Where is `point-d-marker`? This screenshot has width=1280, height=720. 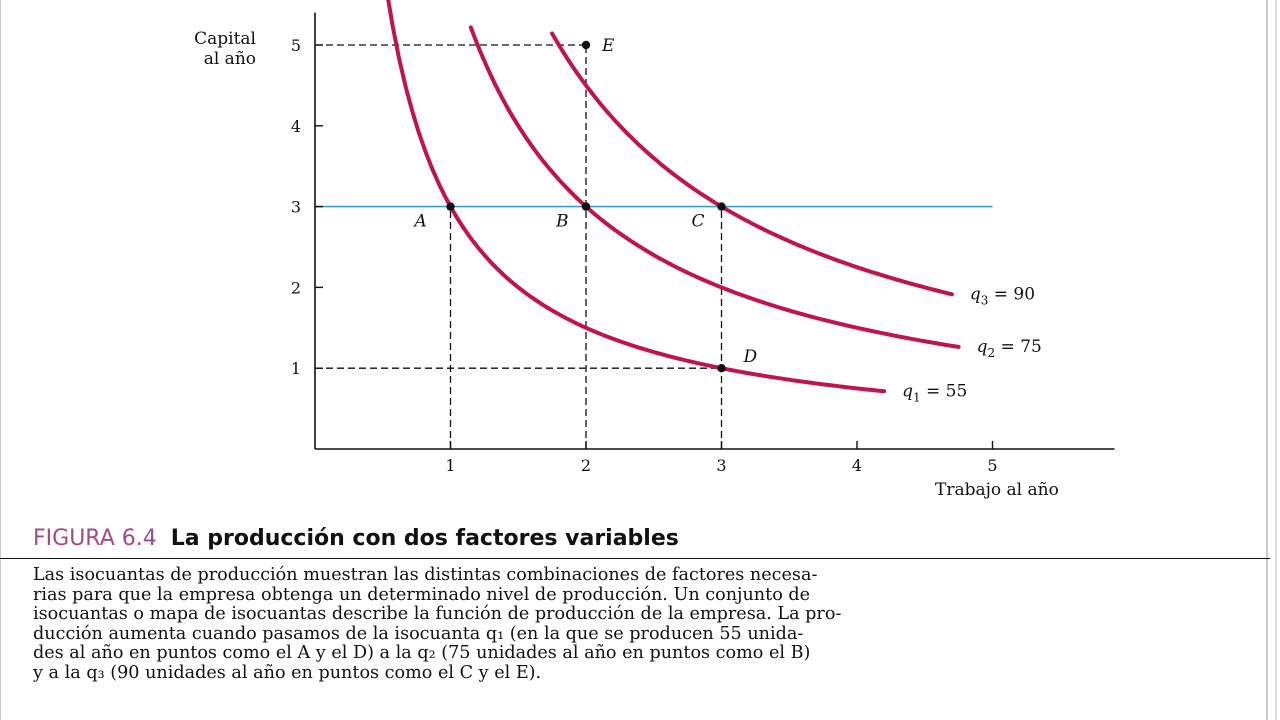 point-d-marker is located at coordinates (721, 368).